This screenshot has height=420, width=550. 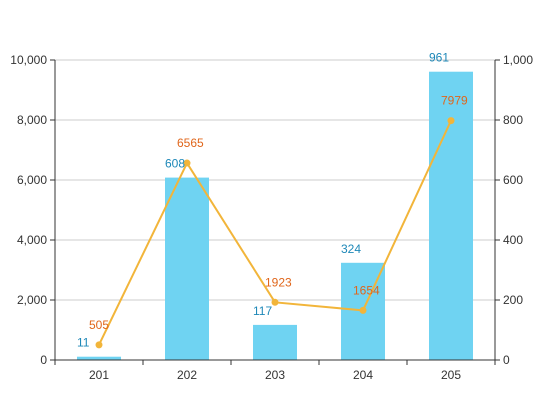 I want to click on bar-data-label: 11, so click(x=83, y=343).